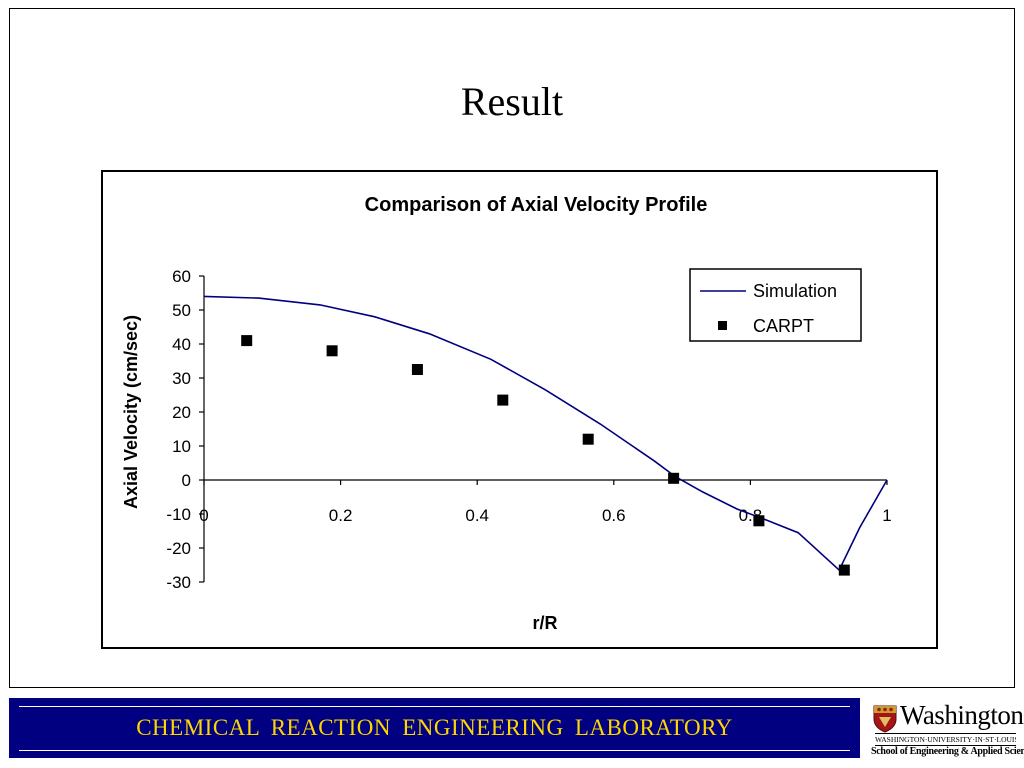 This screenshot has width=1024, height=768. What do you see at coordinates (181, 412) in the screenshot?
I see `y-tick-label: 20` at bounding box center [181, 412].